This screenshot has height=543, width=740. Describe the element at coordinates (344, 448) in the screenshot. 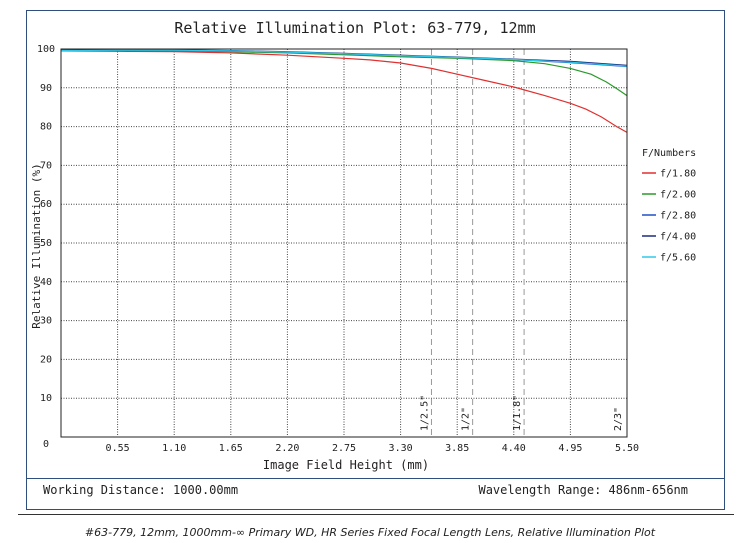

I see `x-tick-label: 2.75` at that location.